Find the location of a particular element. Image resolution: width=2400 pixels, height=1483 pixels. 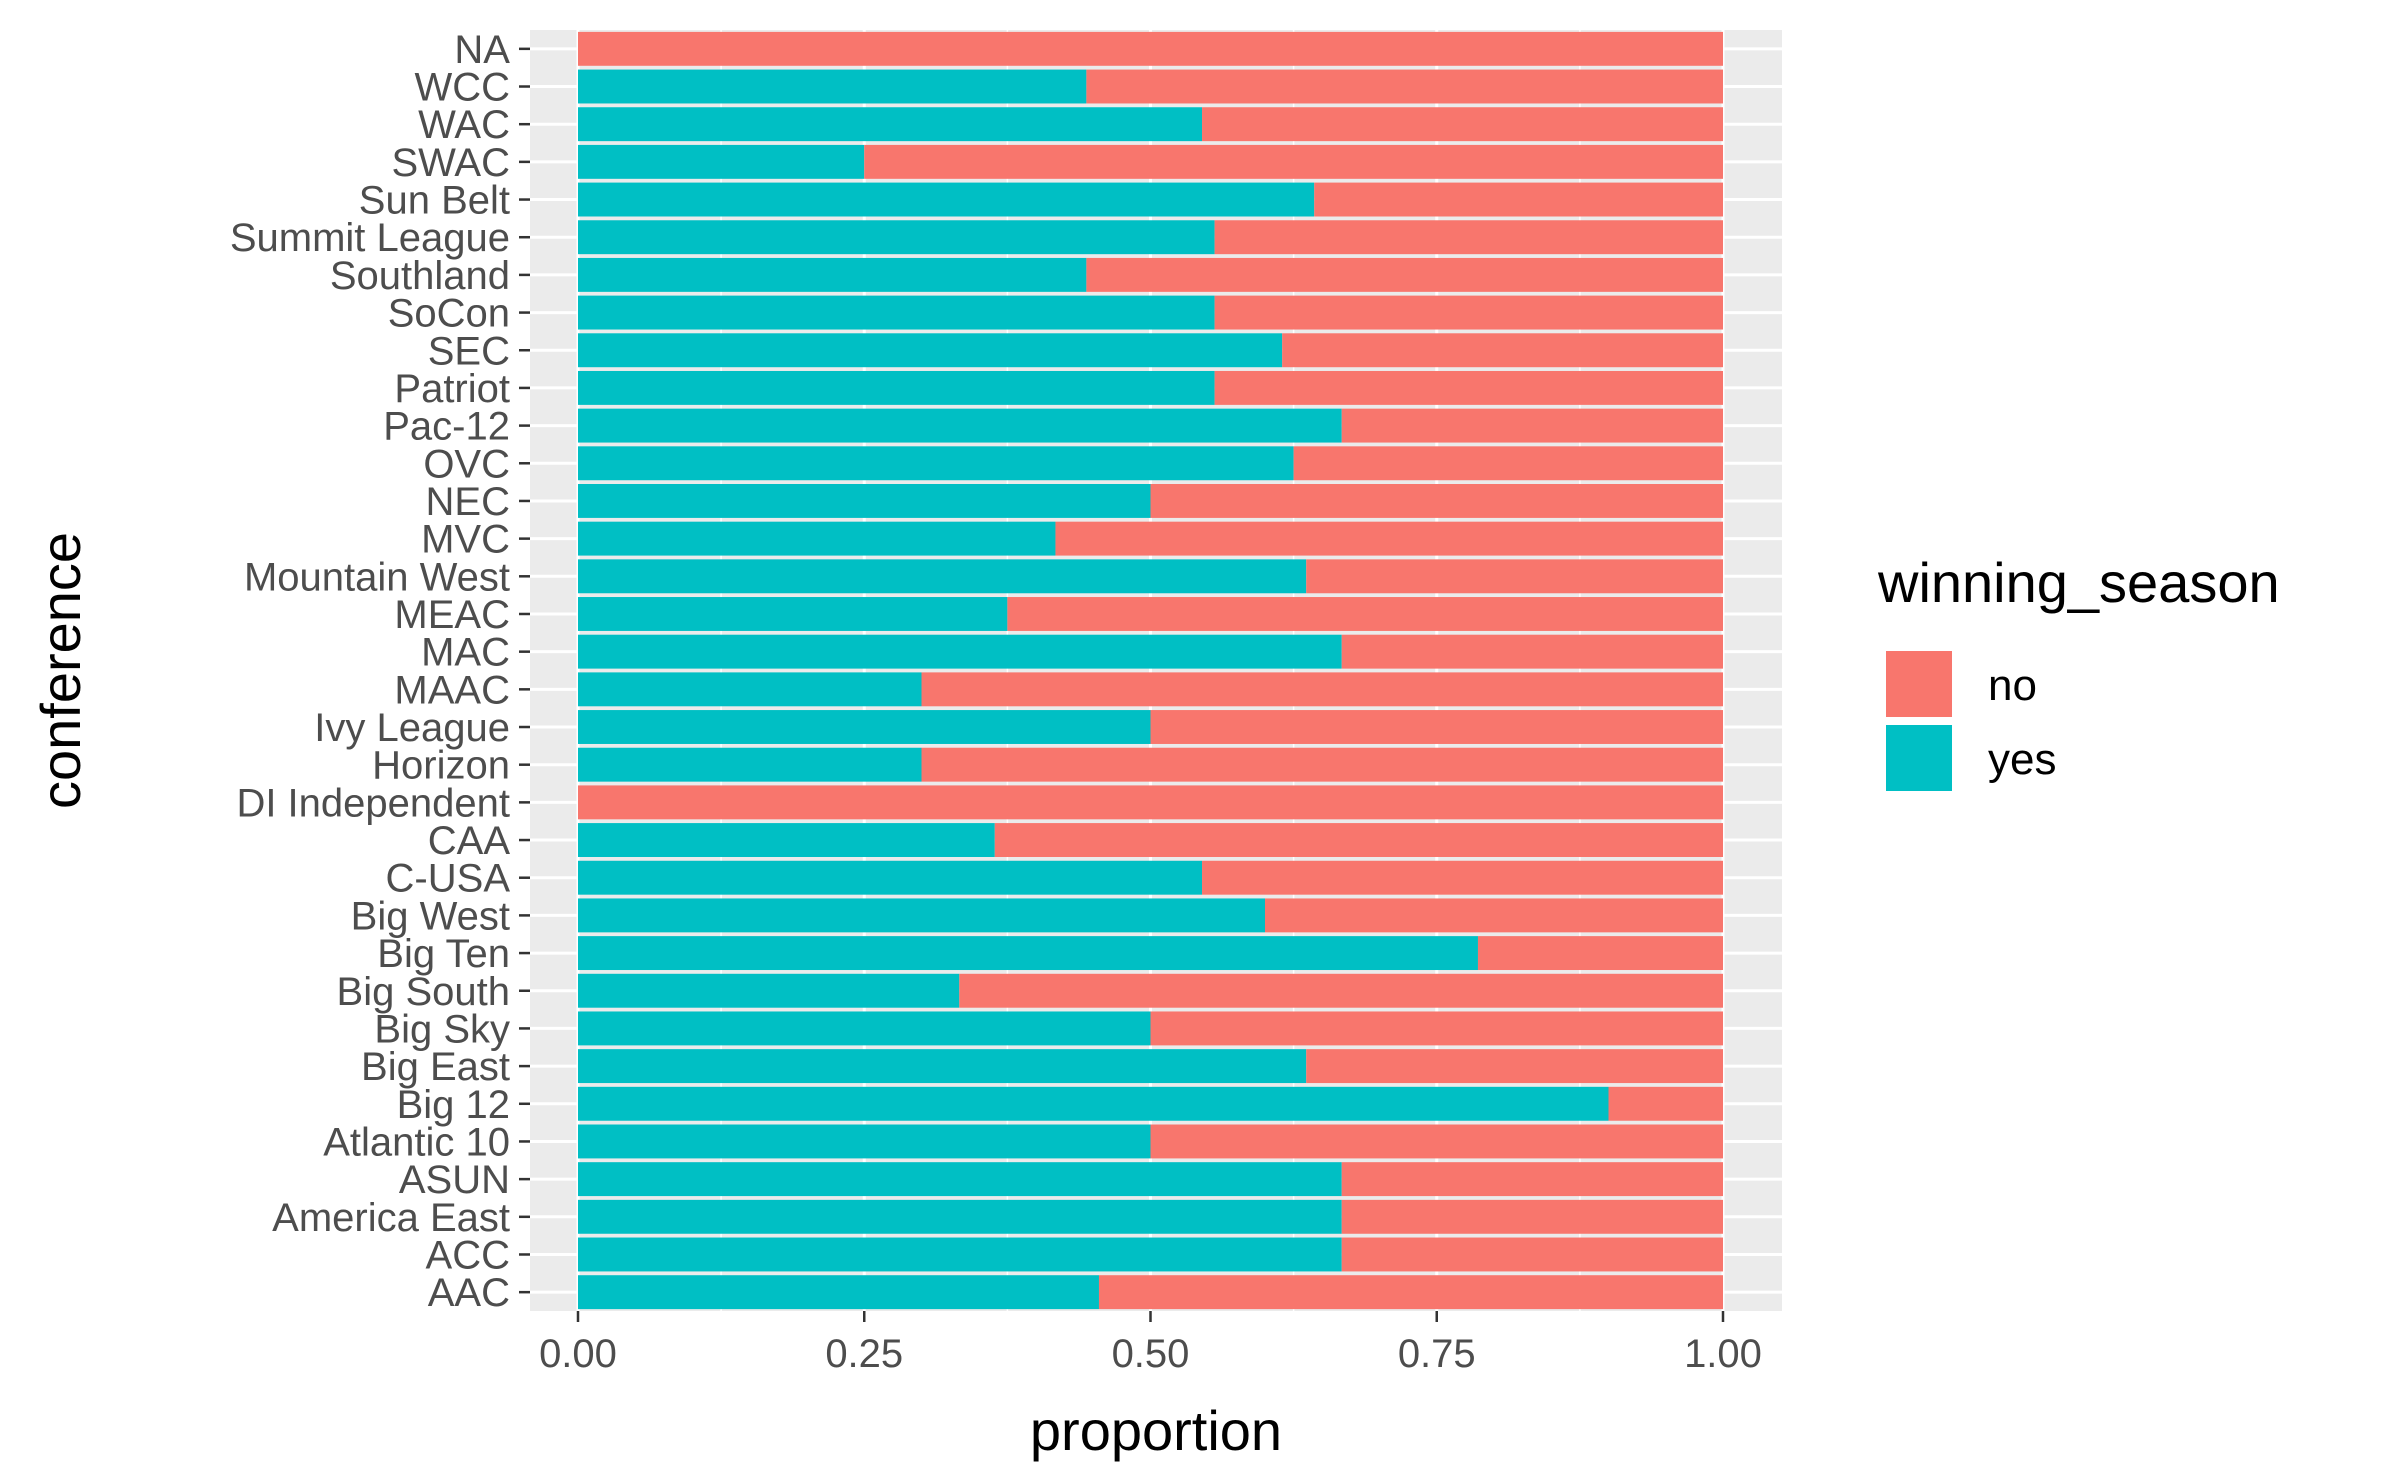

y-tick-label: DI Independent is located at coordinates (373, 803).